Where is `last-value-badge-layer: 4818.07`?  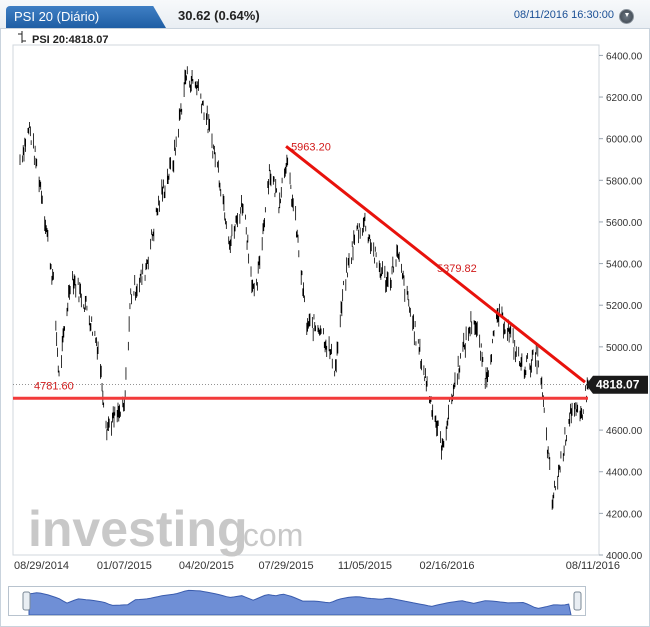 last-value-badge-layer: 4818.07 is located at coordinates (330, 384).